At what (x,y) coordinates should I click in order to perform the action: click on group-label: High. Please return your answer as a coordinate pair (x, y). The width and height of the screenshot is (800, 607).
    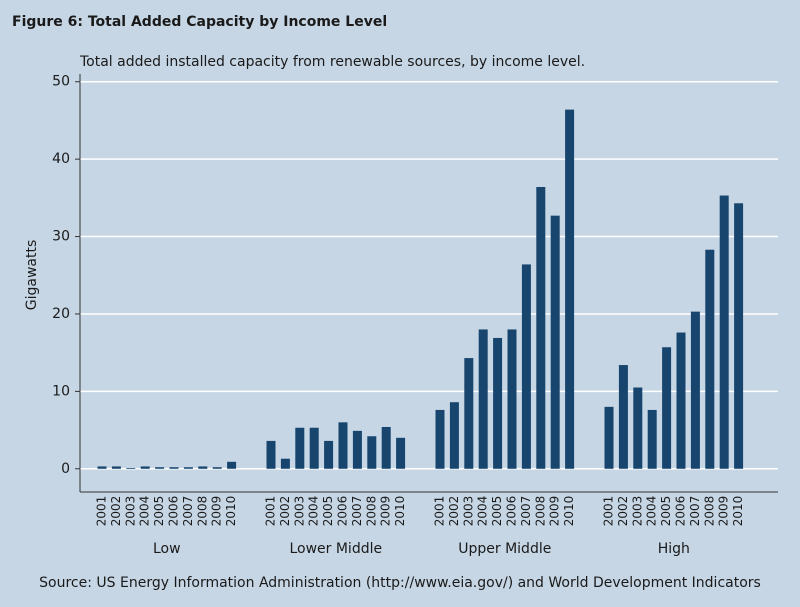
    Looking at the image, I should click on (674, 549).